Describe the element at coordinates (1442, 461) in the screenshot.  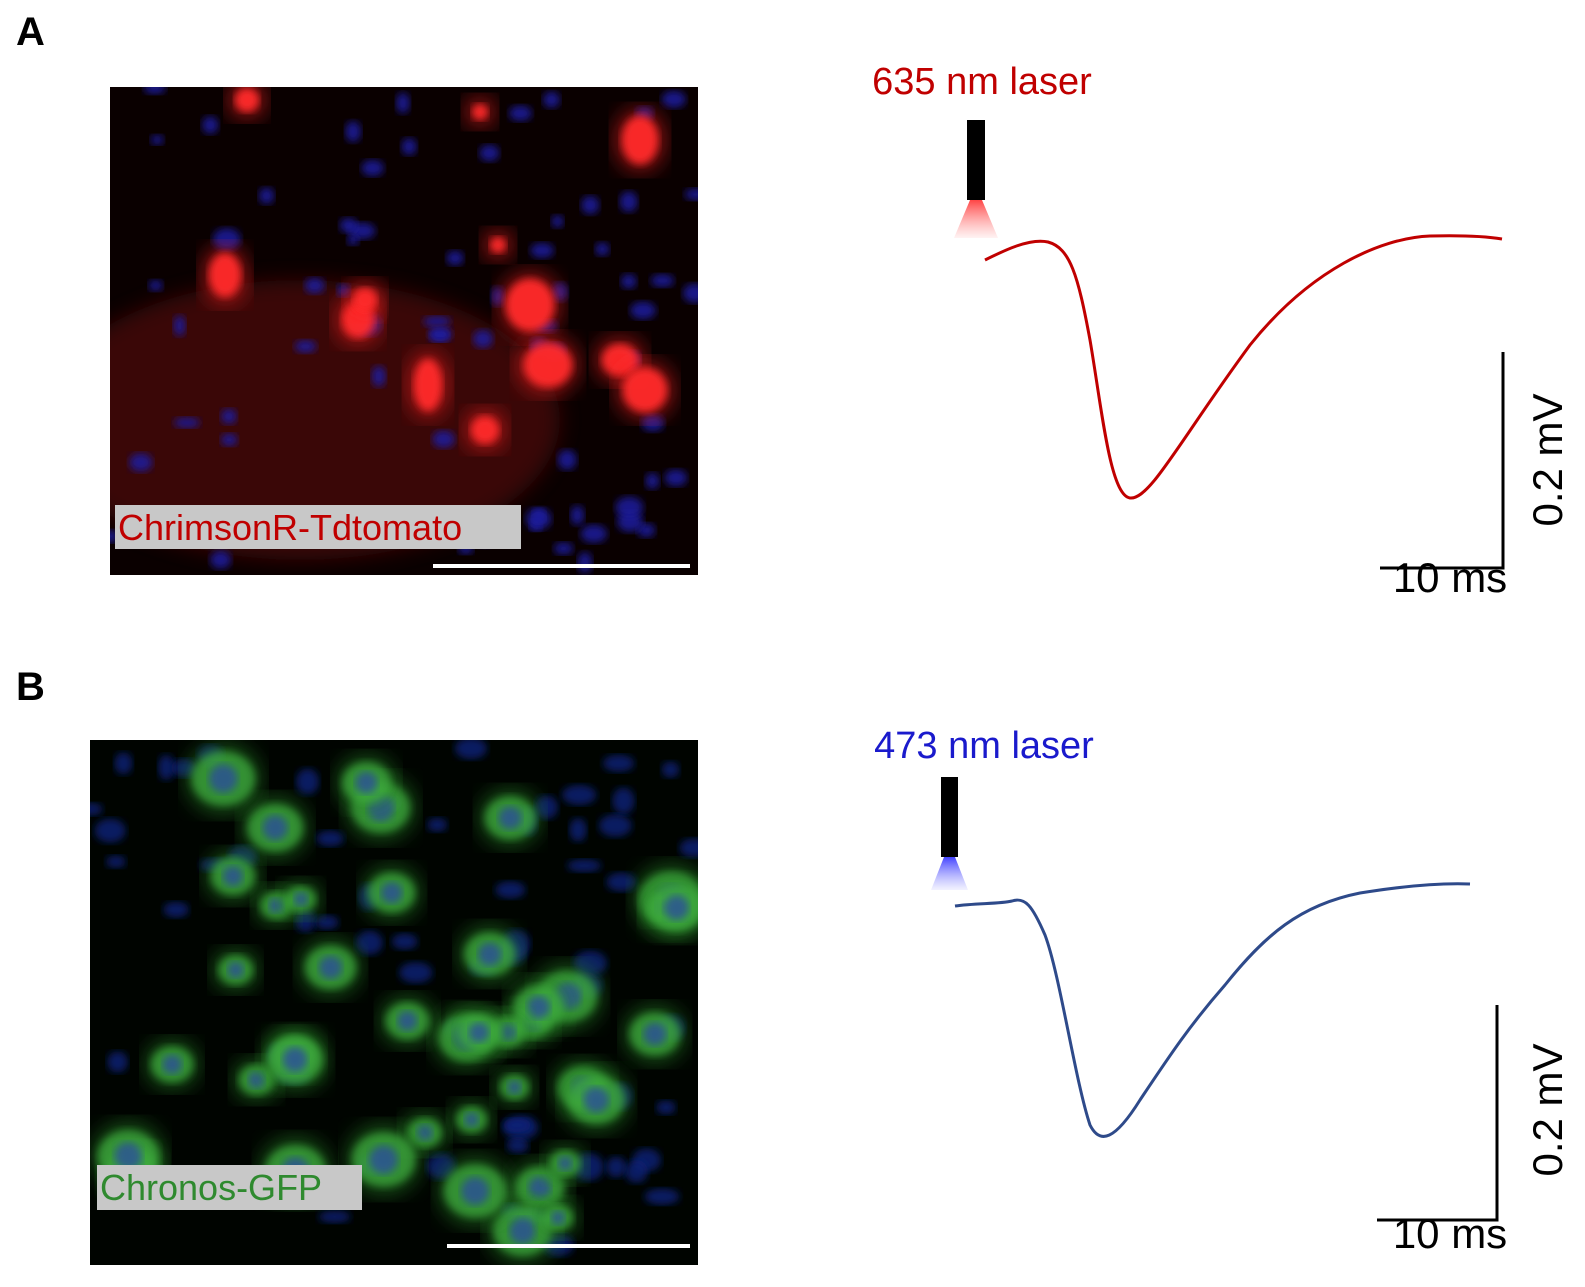
I see `scale-bar` at that location.